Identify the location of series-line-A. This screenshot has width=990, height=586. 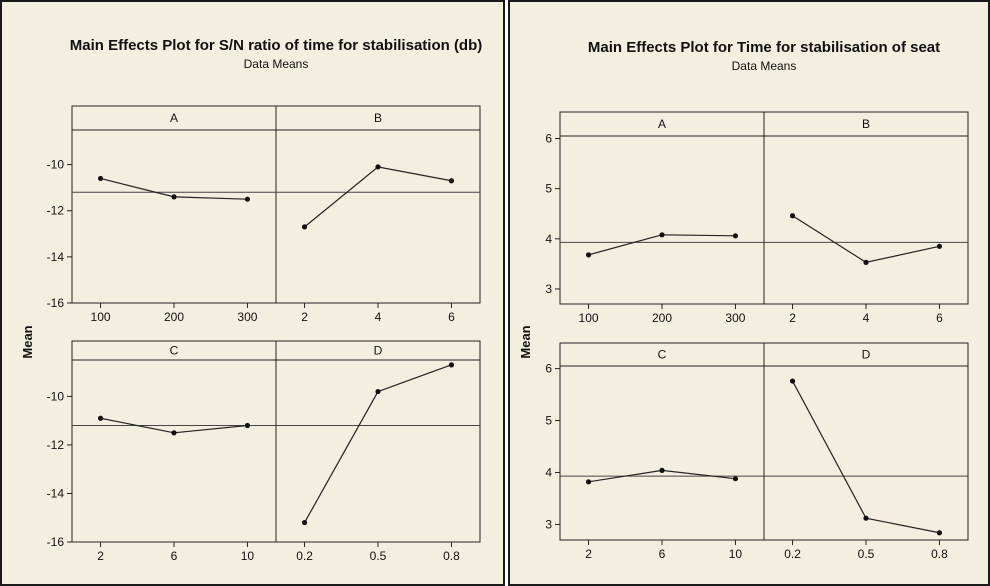
(662, 245).